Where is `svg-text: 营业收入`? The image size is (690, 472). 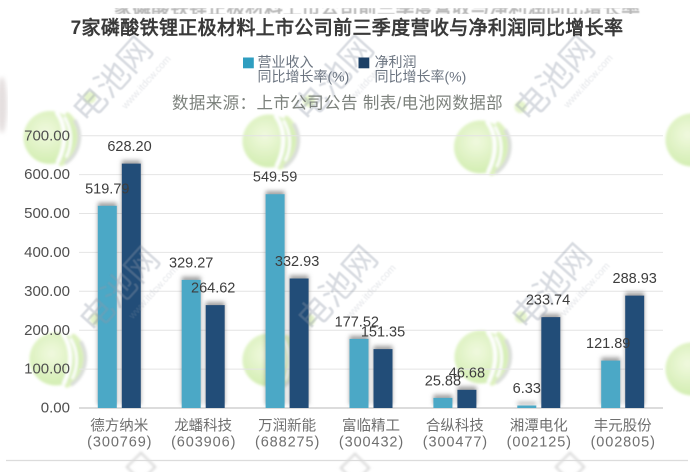 svg-text: 营业收入 is located at coordinates (286, 62).